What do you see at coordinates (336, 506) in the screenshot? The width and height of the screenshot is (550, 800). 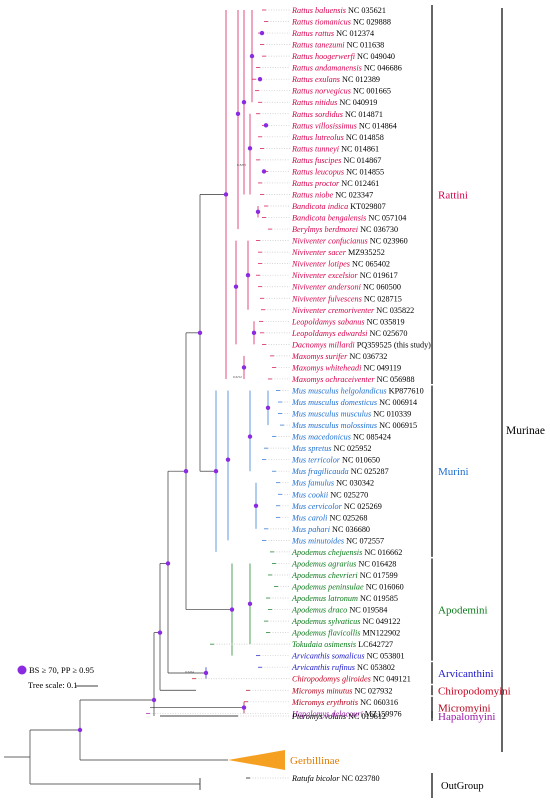 I see `taxon-label: Mus cervicolor NC 025269` at bounding box center [336, 506].